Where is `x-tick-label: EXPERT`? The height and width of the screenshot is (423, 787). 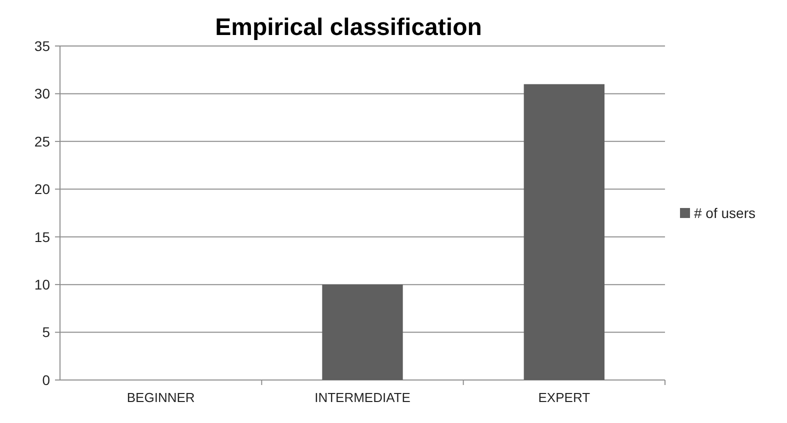
x-tick-label: EXPERT is located at coordinates (564, 397).